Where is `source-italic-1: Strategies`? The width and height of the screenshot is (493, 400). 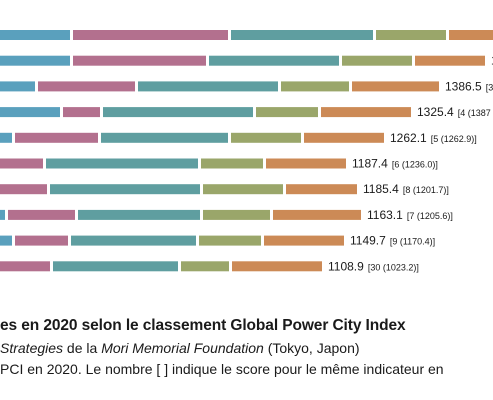 source-italic-1: Strategies is located at coordinates (32, 348).